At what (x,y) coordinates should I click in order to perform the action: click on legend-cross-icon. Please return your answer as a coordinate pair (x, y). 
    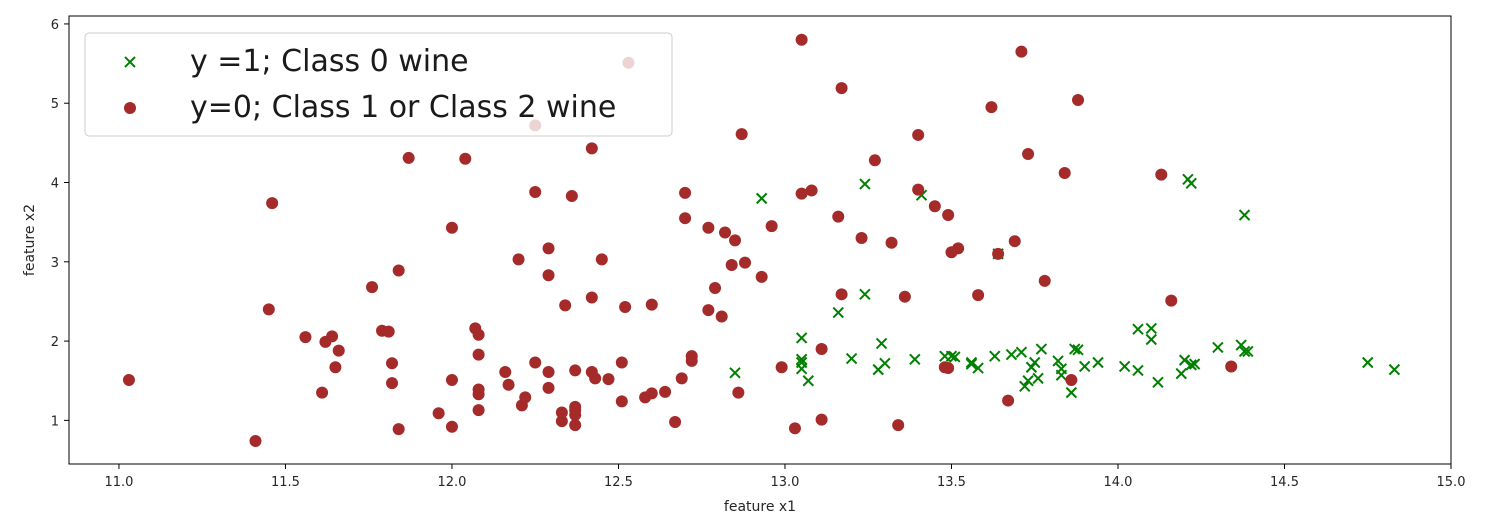
    Looking at the image, I should click on (130, 62).